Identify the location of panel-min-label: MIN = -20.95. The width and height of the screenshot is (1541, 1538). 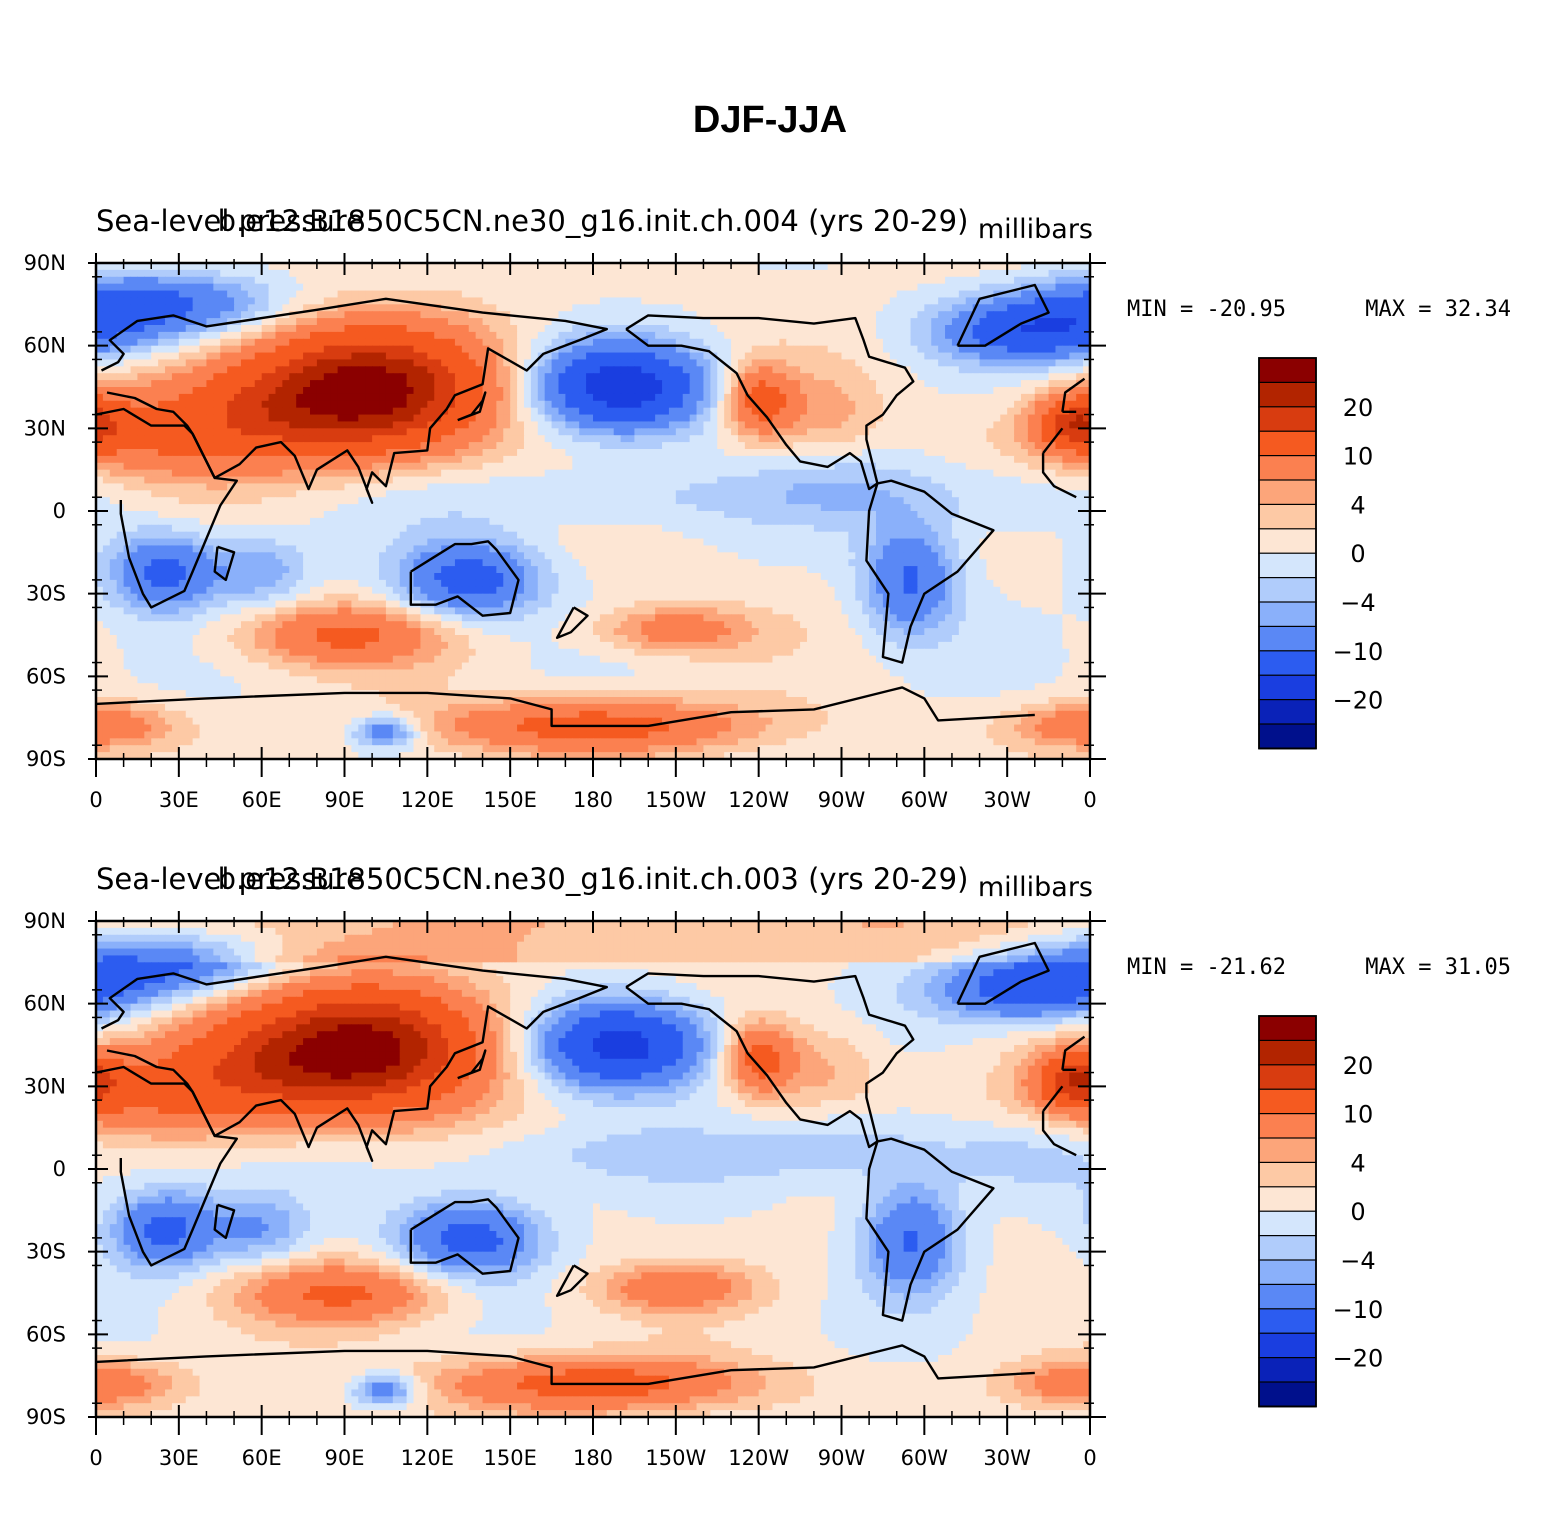
(1206, 309).